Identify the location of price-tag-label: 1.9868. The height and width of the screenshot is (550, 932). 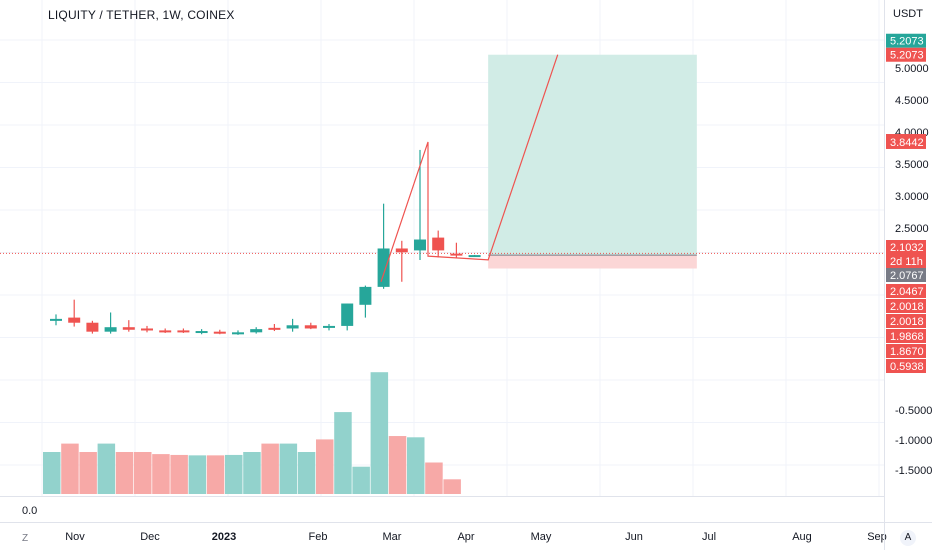
(907, 337).